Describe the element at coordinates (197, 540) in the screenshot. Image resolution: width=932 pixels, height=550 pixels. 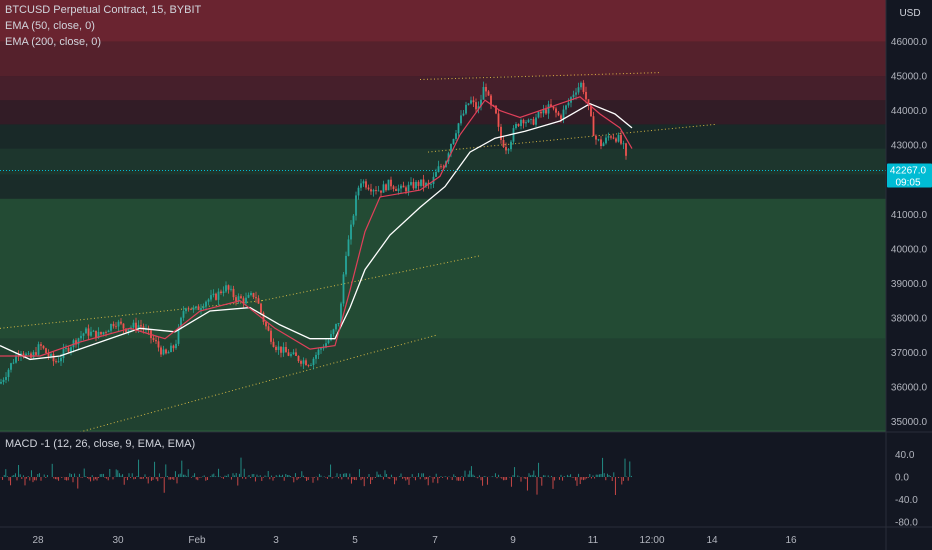
I see `date-tick-label: Feb` at that location.